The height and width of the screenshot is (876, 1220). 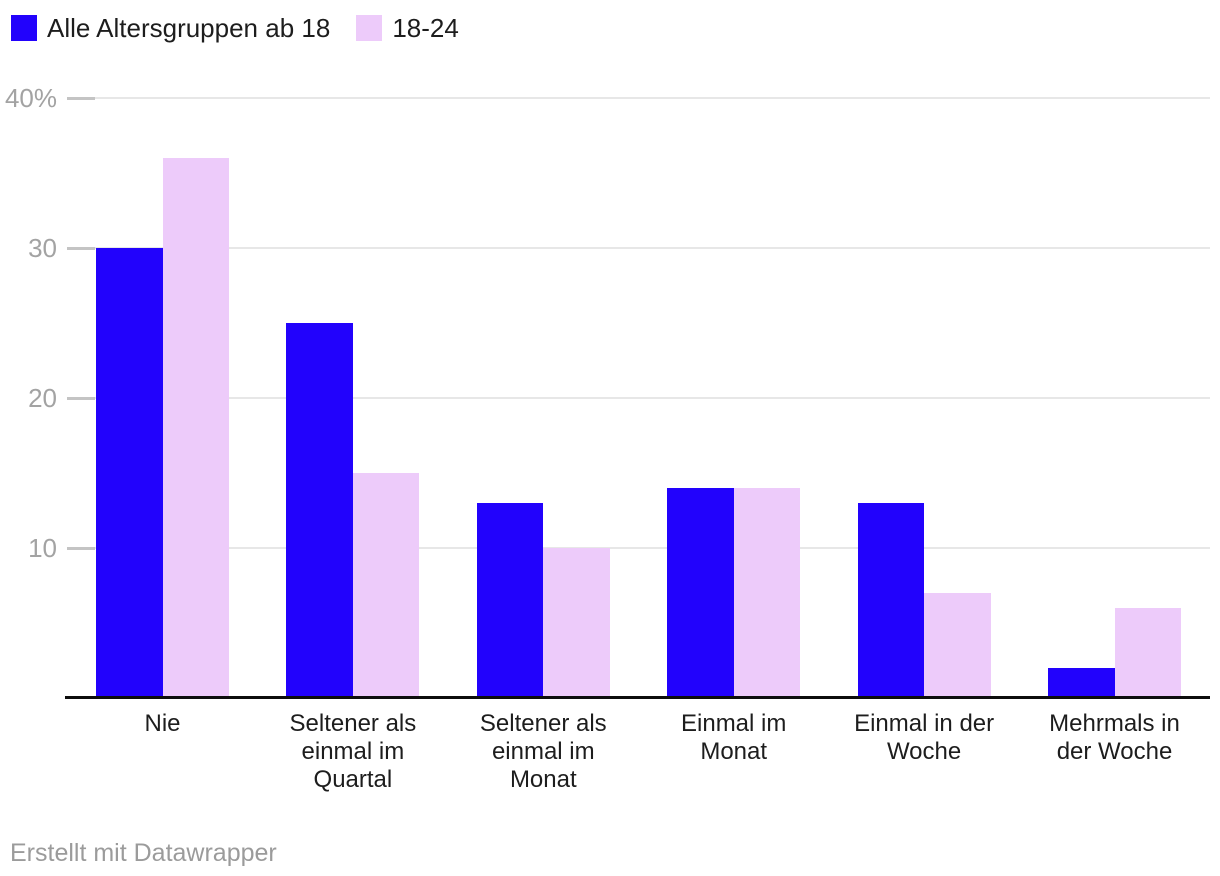 I want to click on x-axis-line, so click(x=637, y=697).